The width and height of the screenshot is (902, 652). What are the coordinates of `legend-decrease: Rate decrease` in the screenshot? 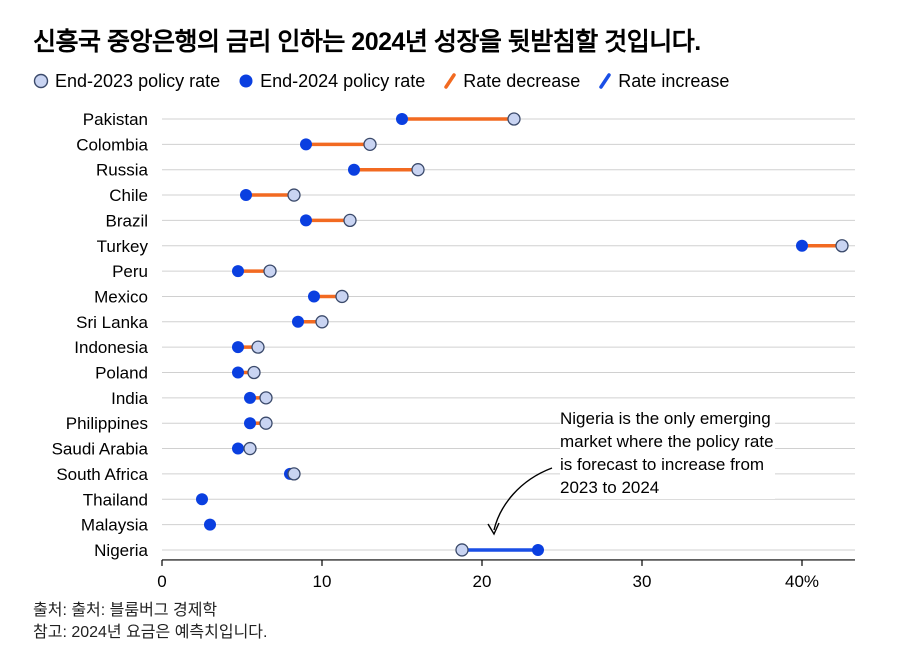 It's located at (511, 81).